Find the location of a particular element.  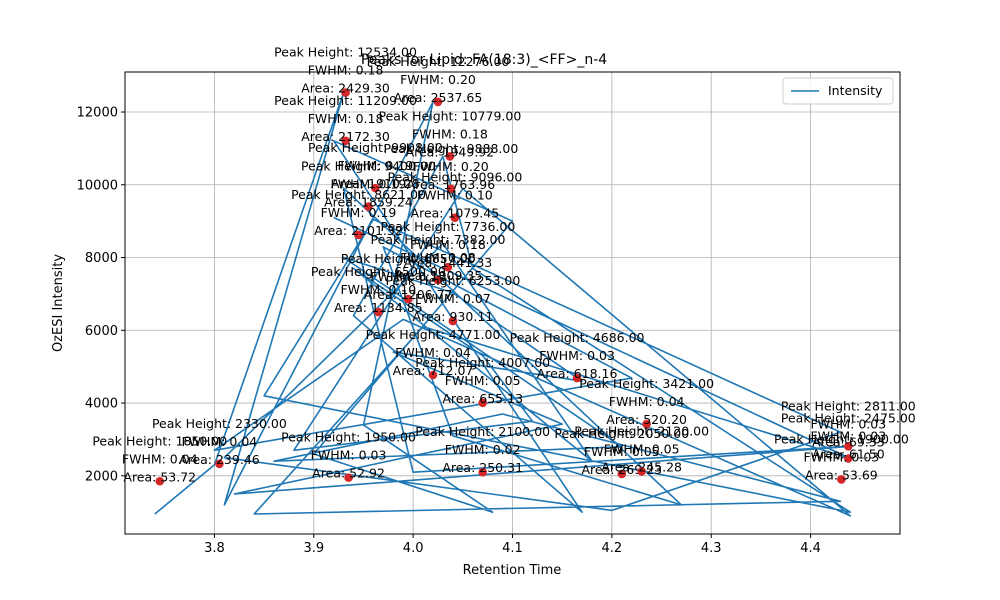

peak-height-label: Peak Height: 9400.00 is located at coordinates (368, 166).